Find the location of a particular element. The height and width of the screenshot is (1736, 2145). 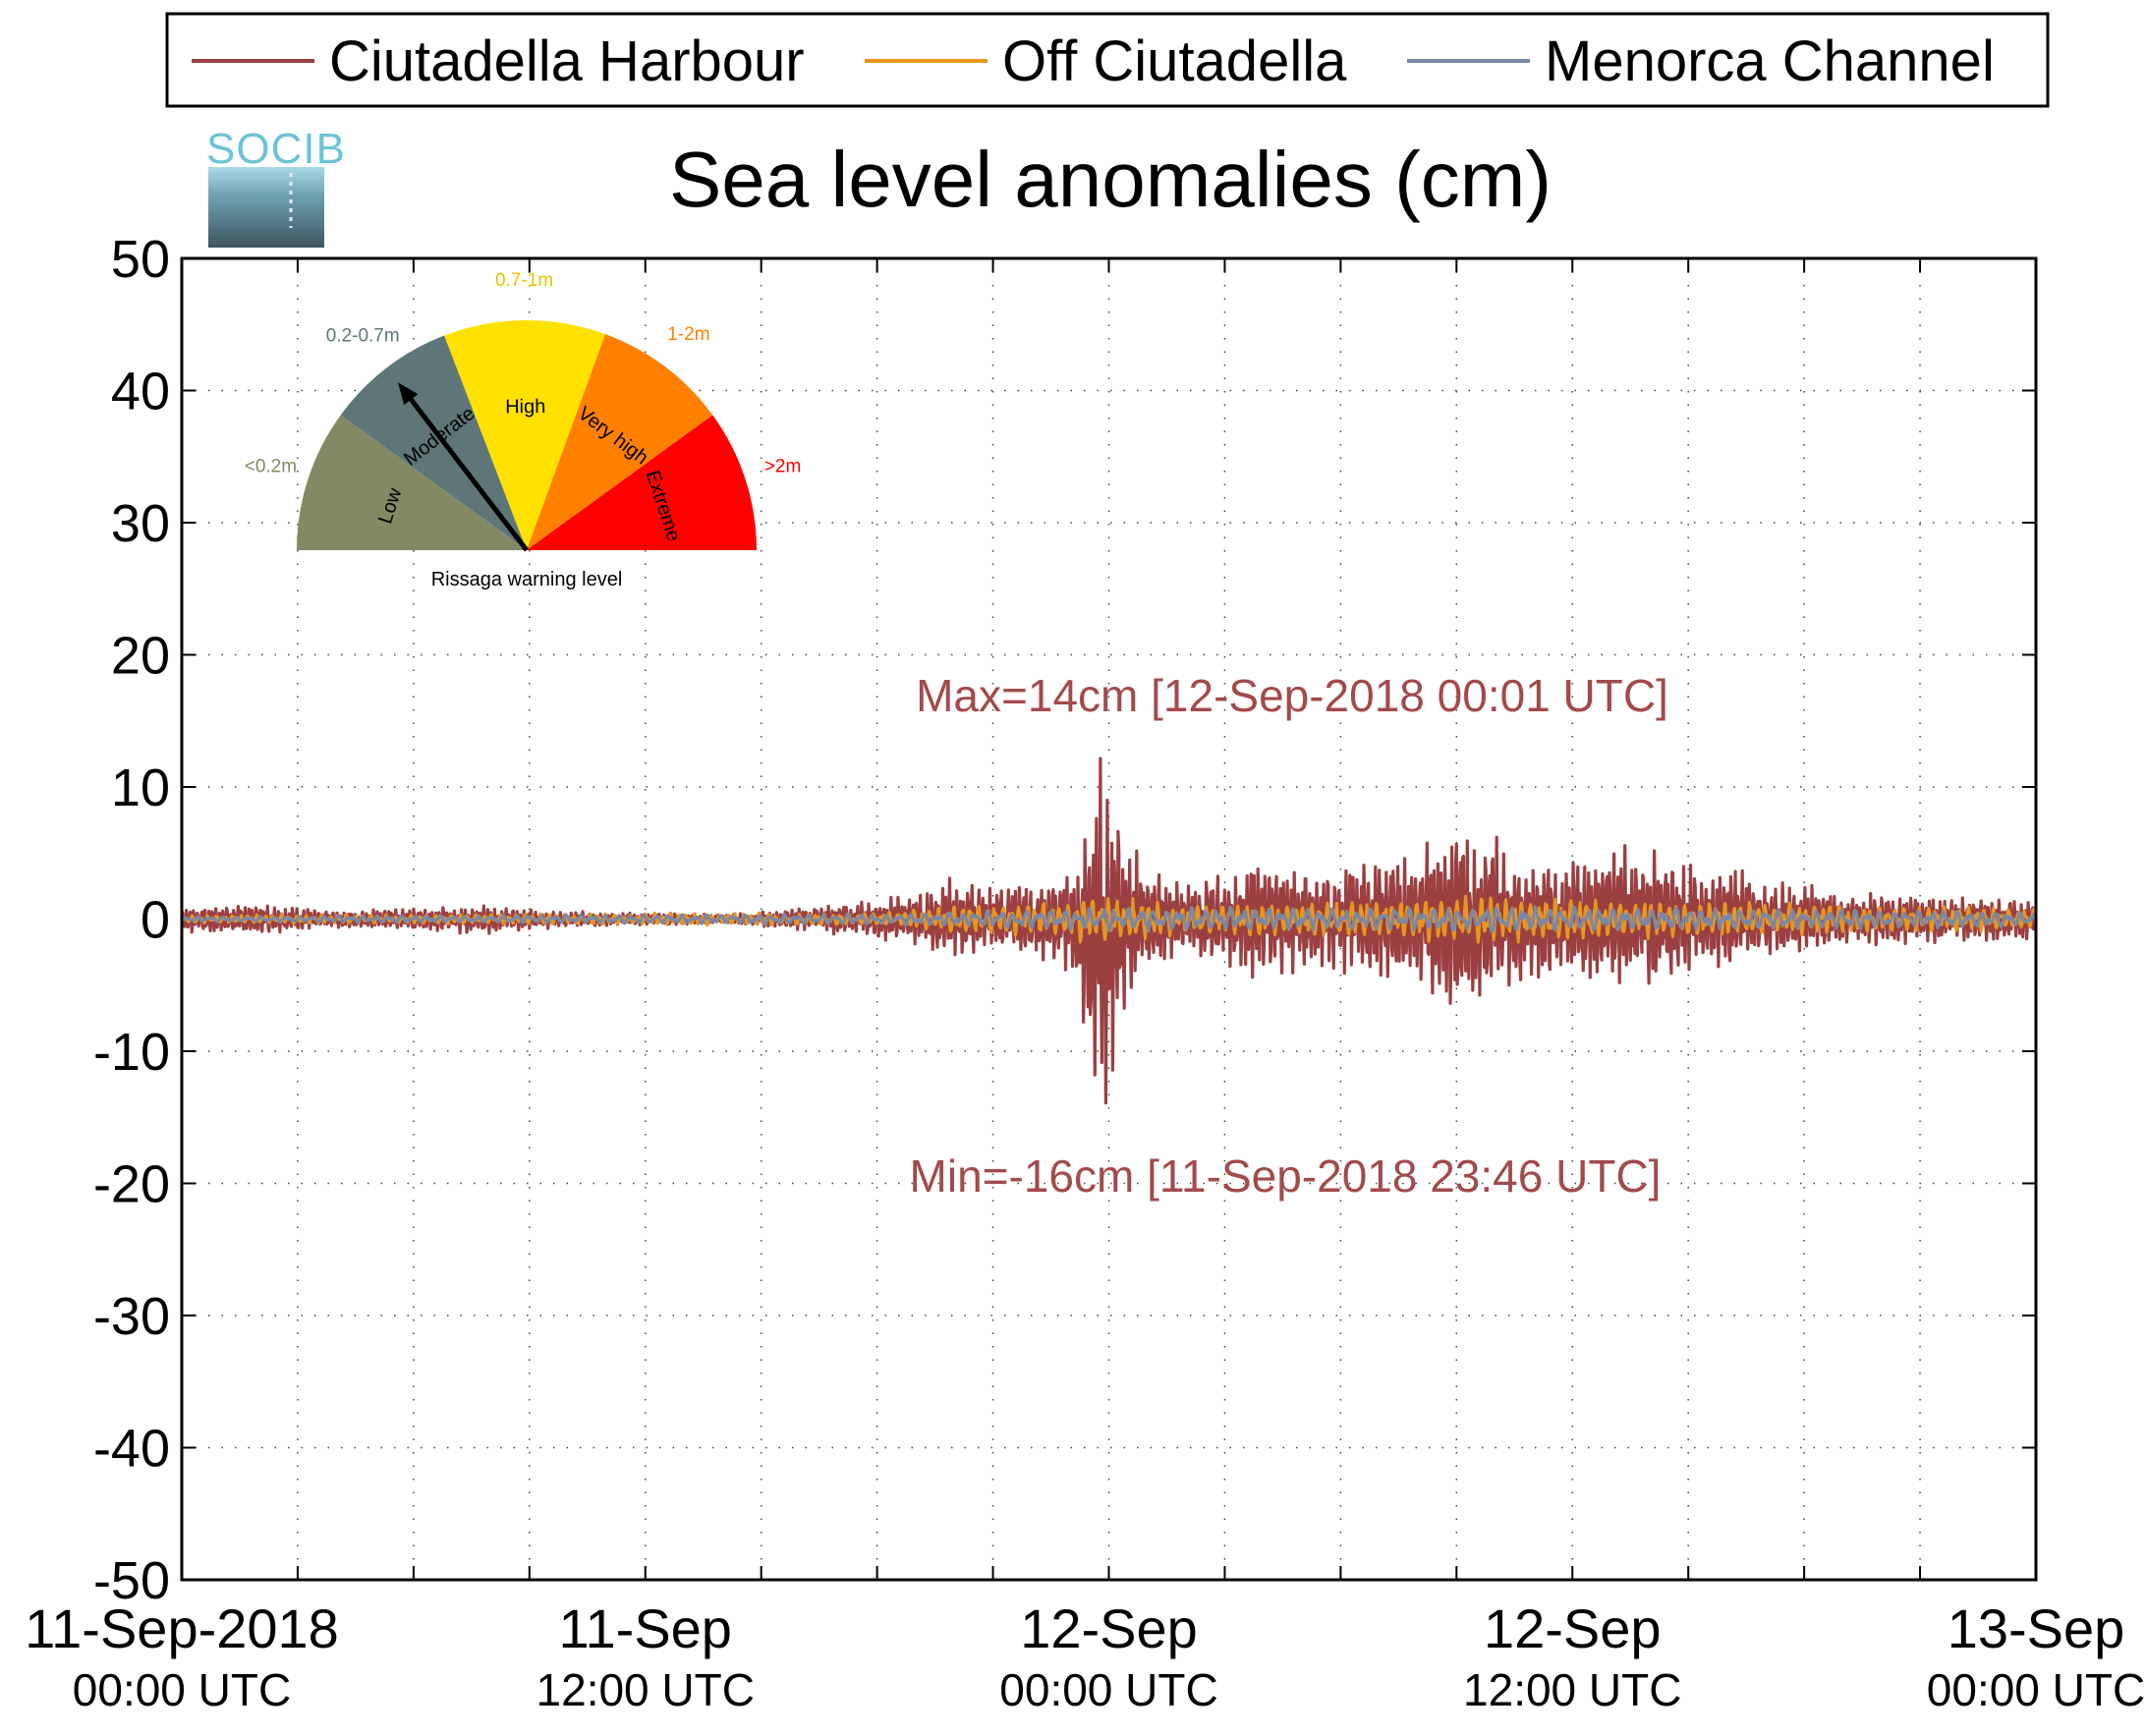

series-menorca-channel is located at coordinates (1109, 919).